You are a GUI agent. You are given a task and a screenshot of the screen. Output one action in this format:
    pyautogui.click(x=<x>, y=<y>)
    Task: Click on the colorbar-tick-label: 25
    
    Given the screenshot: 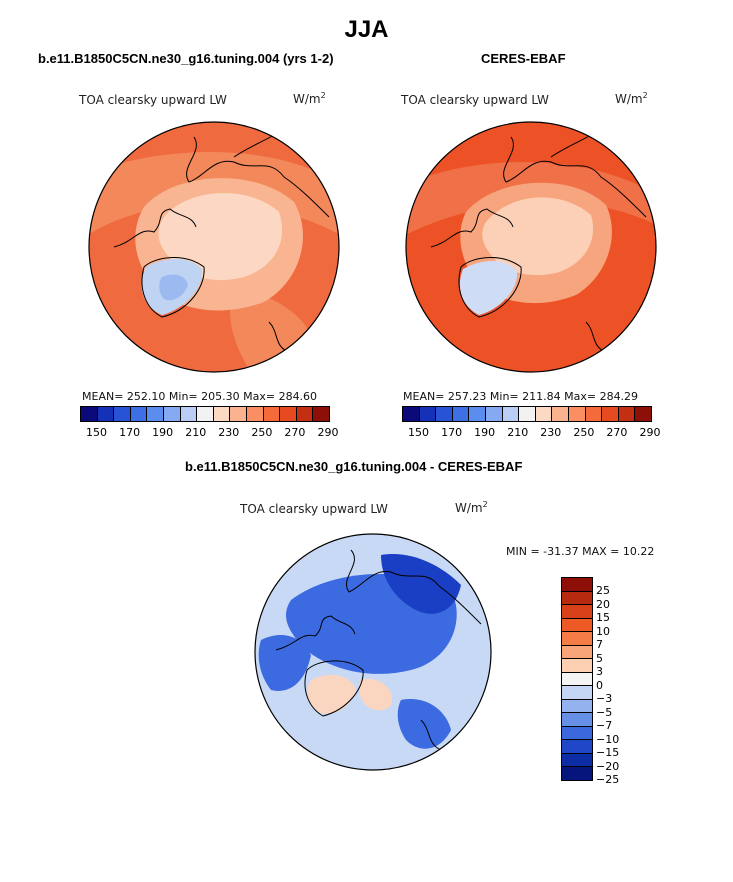 What is the action you would take?
    pyautogui.click(x=603, y=590)
    